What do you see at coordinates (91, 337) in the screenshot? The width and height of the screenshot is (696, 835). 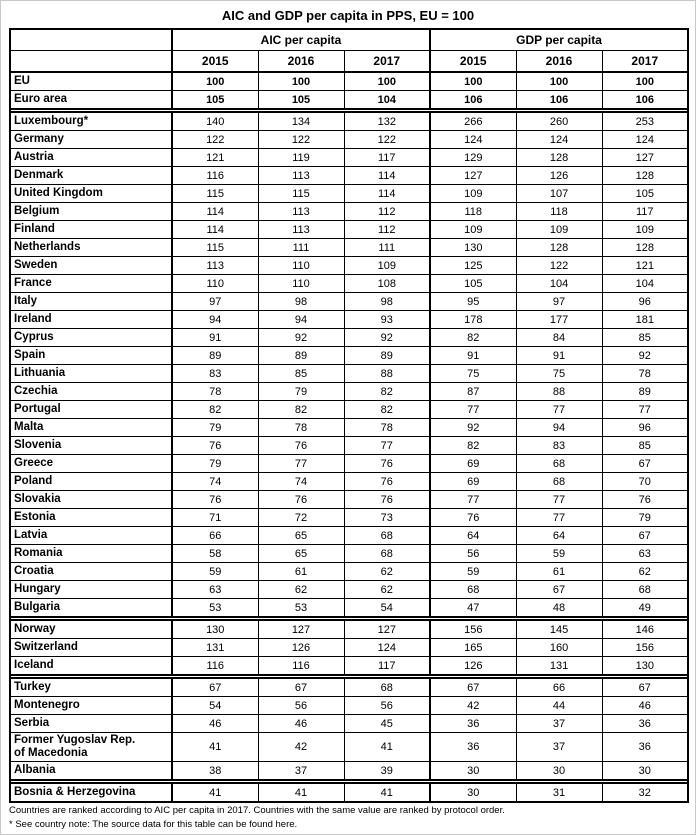 I see `country-name-cell: Cyprus` at bounding box center [91, 337].